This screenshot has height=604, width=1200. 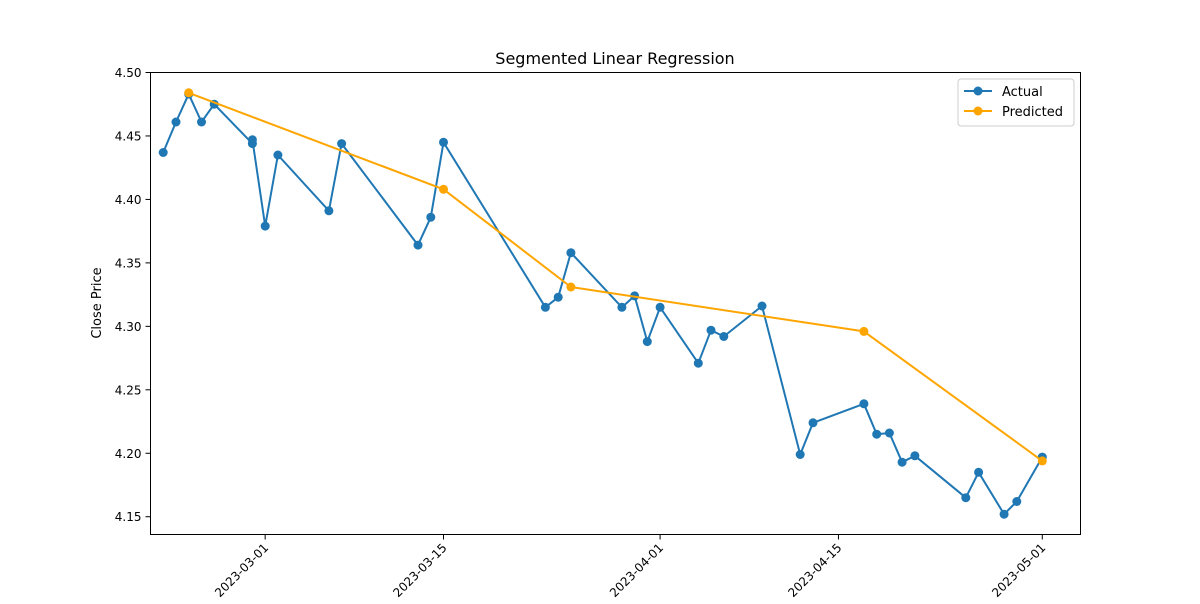 What do you see at coordinates (128, 454) in the screenshot?
I see `y-tick-label: 4.20` at bounding box center [128, 454].